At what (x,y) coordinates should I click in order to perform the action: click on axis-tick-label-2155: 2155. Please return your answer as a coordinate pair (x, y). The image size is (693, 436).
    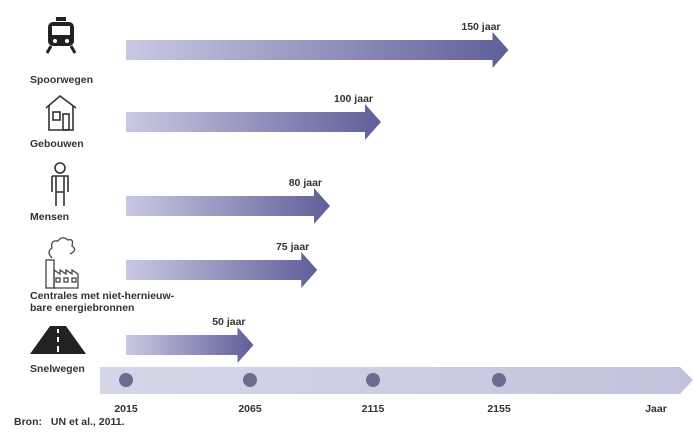
    Looking at the image, I should click on (499, 409).